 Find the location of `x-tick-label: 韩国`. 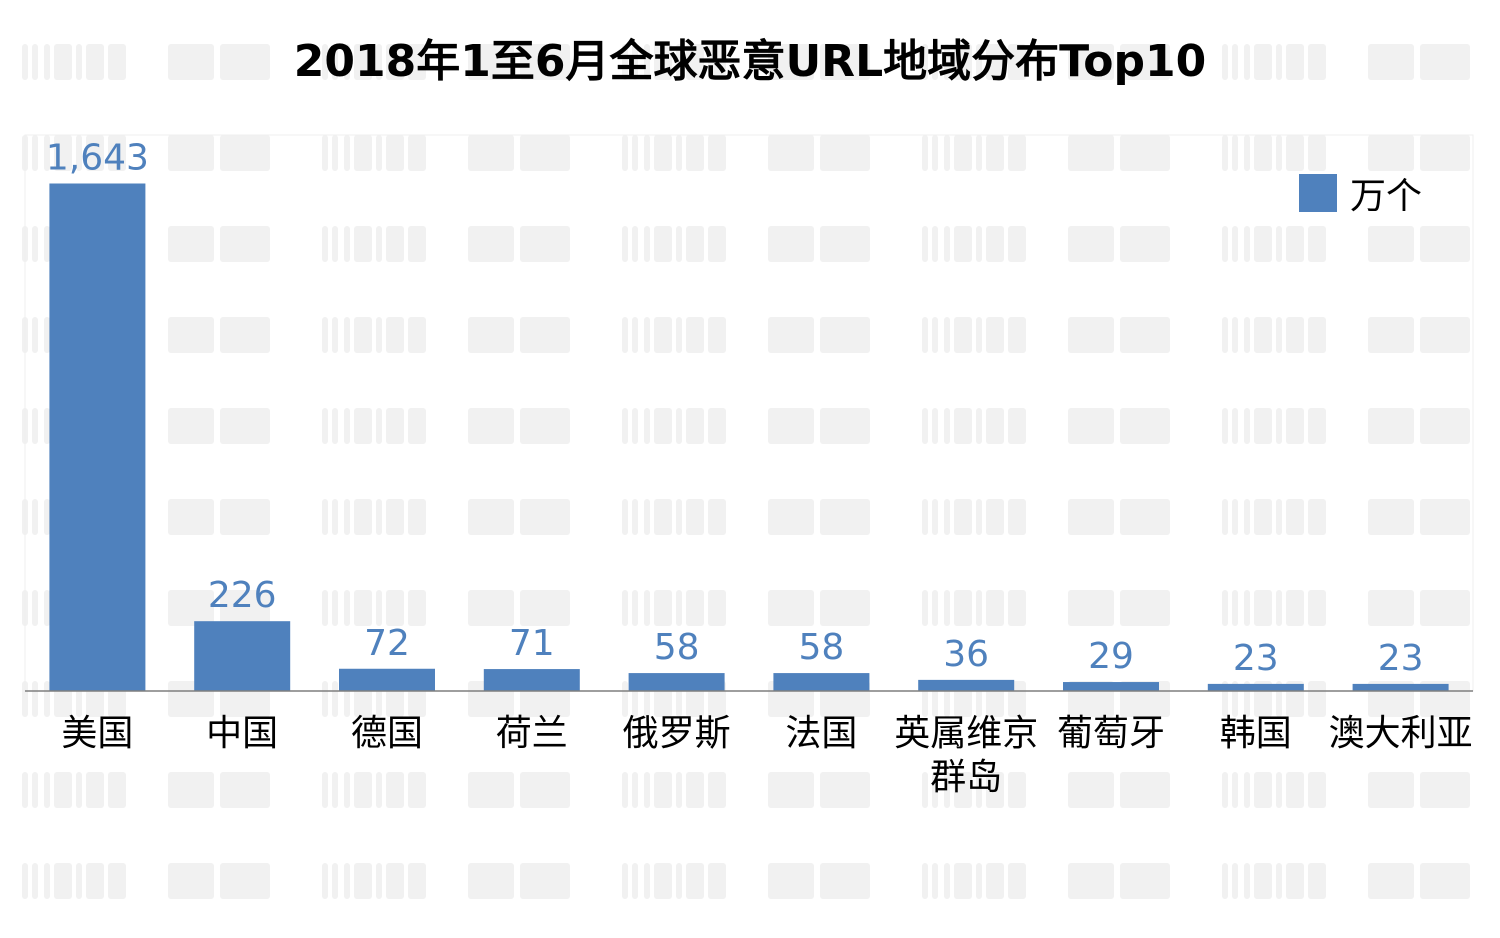

x-tick-label: 韩国 is located at coordinates (1255, 733).